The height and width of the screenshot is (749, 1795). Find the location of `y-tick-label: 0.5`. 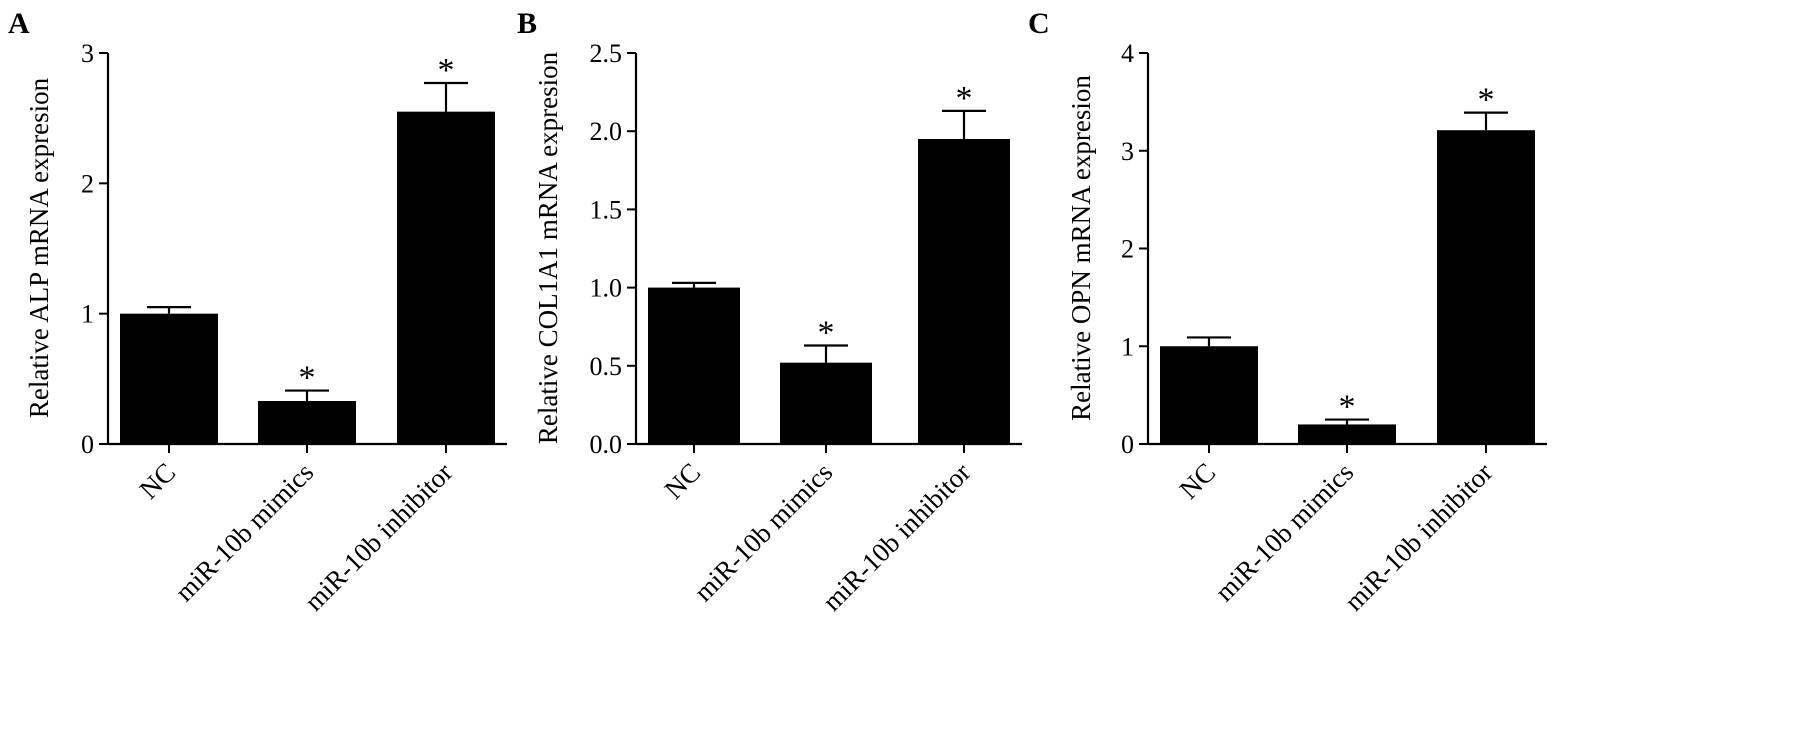

y-tick-label: 0.5 is located at coordinates (606, 366).